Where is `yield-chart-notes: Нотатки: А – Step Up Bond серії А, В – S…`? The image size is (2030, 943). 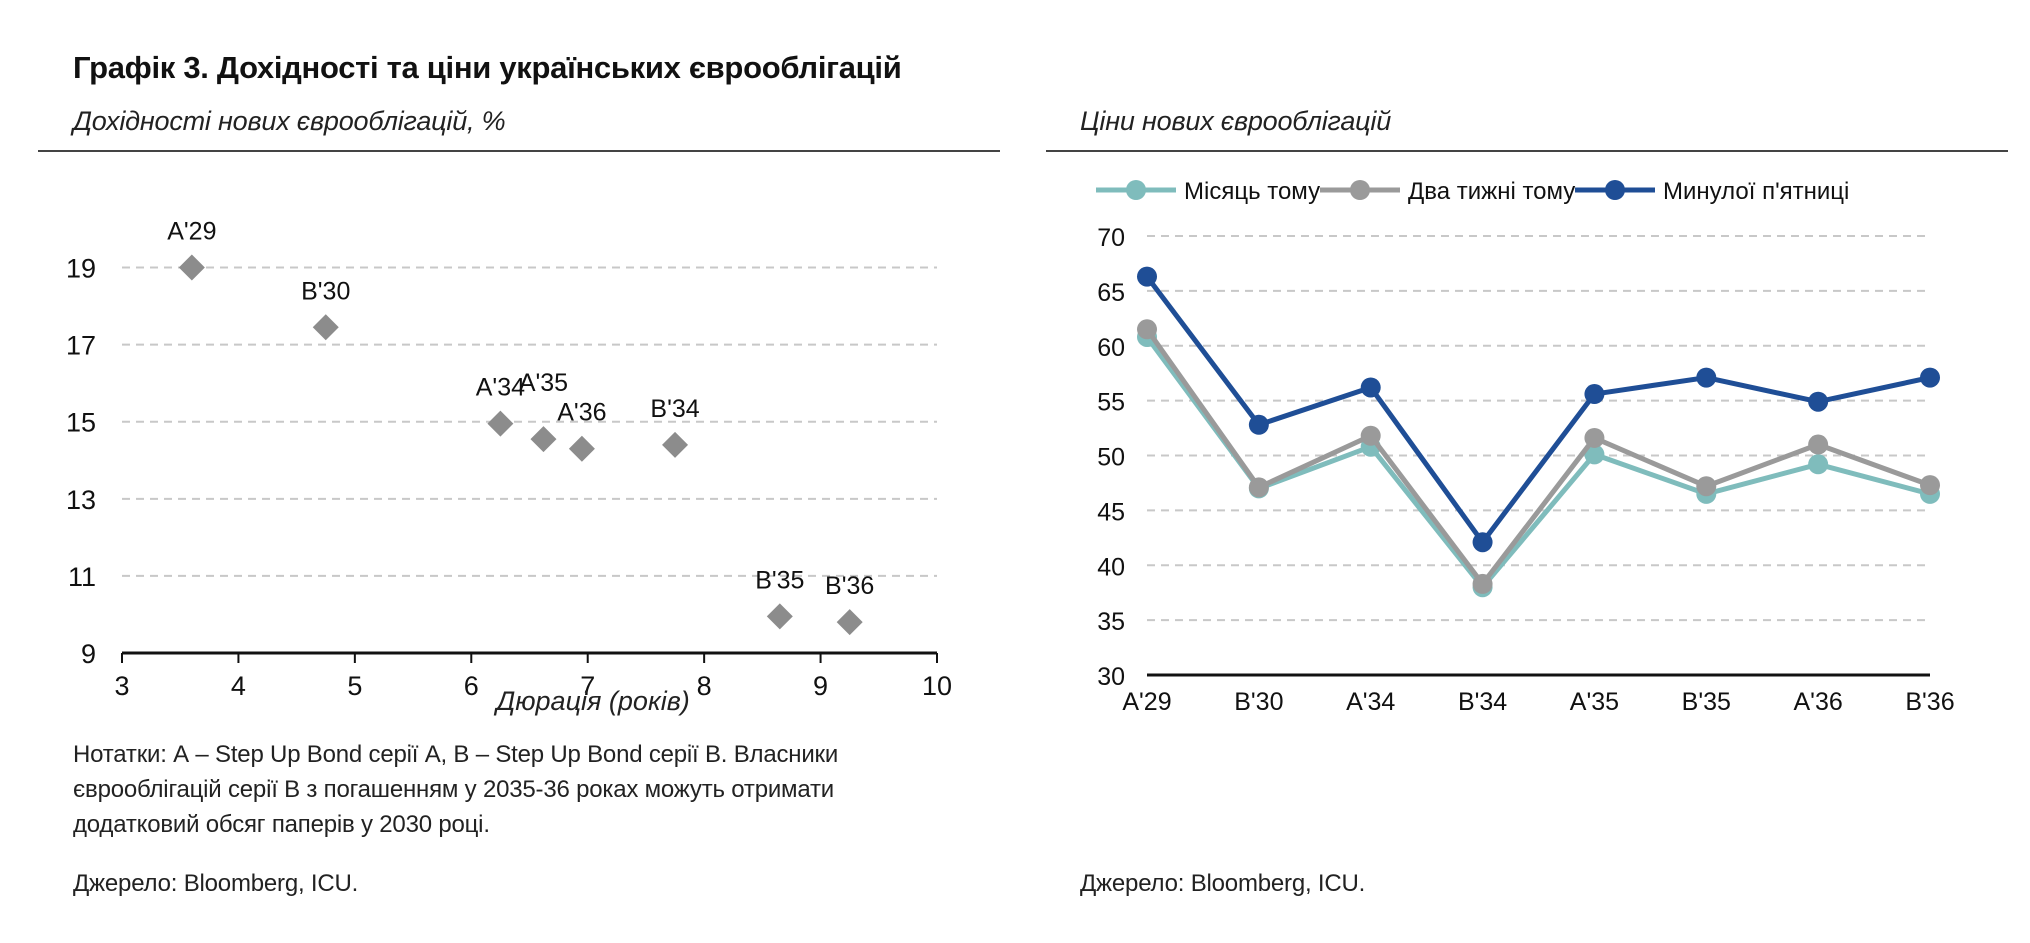 yield-chart-notes: Нотатки: А – Step Up Bond серії А, В – S… is located at coordinates (455, 789).